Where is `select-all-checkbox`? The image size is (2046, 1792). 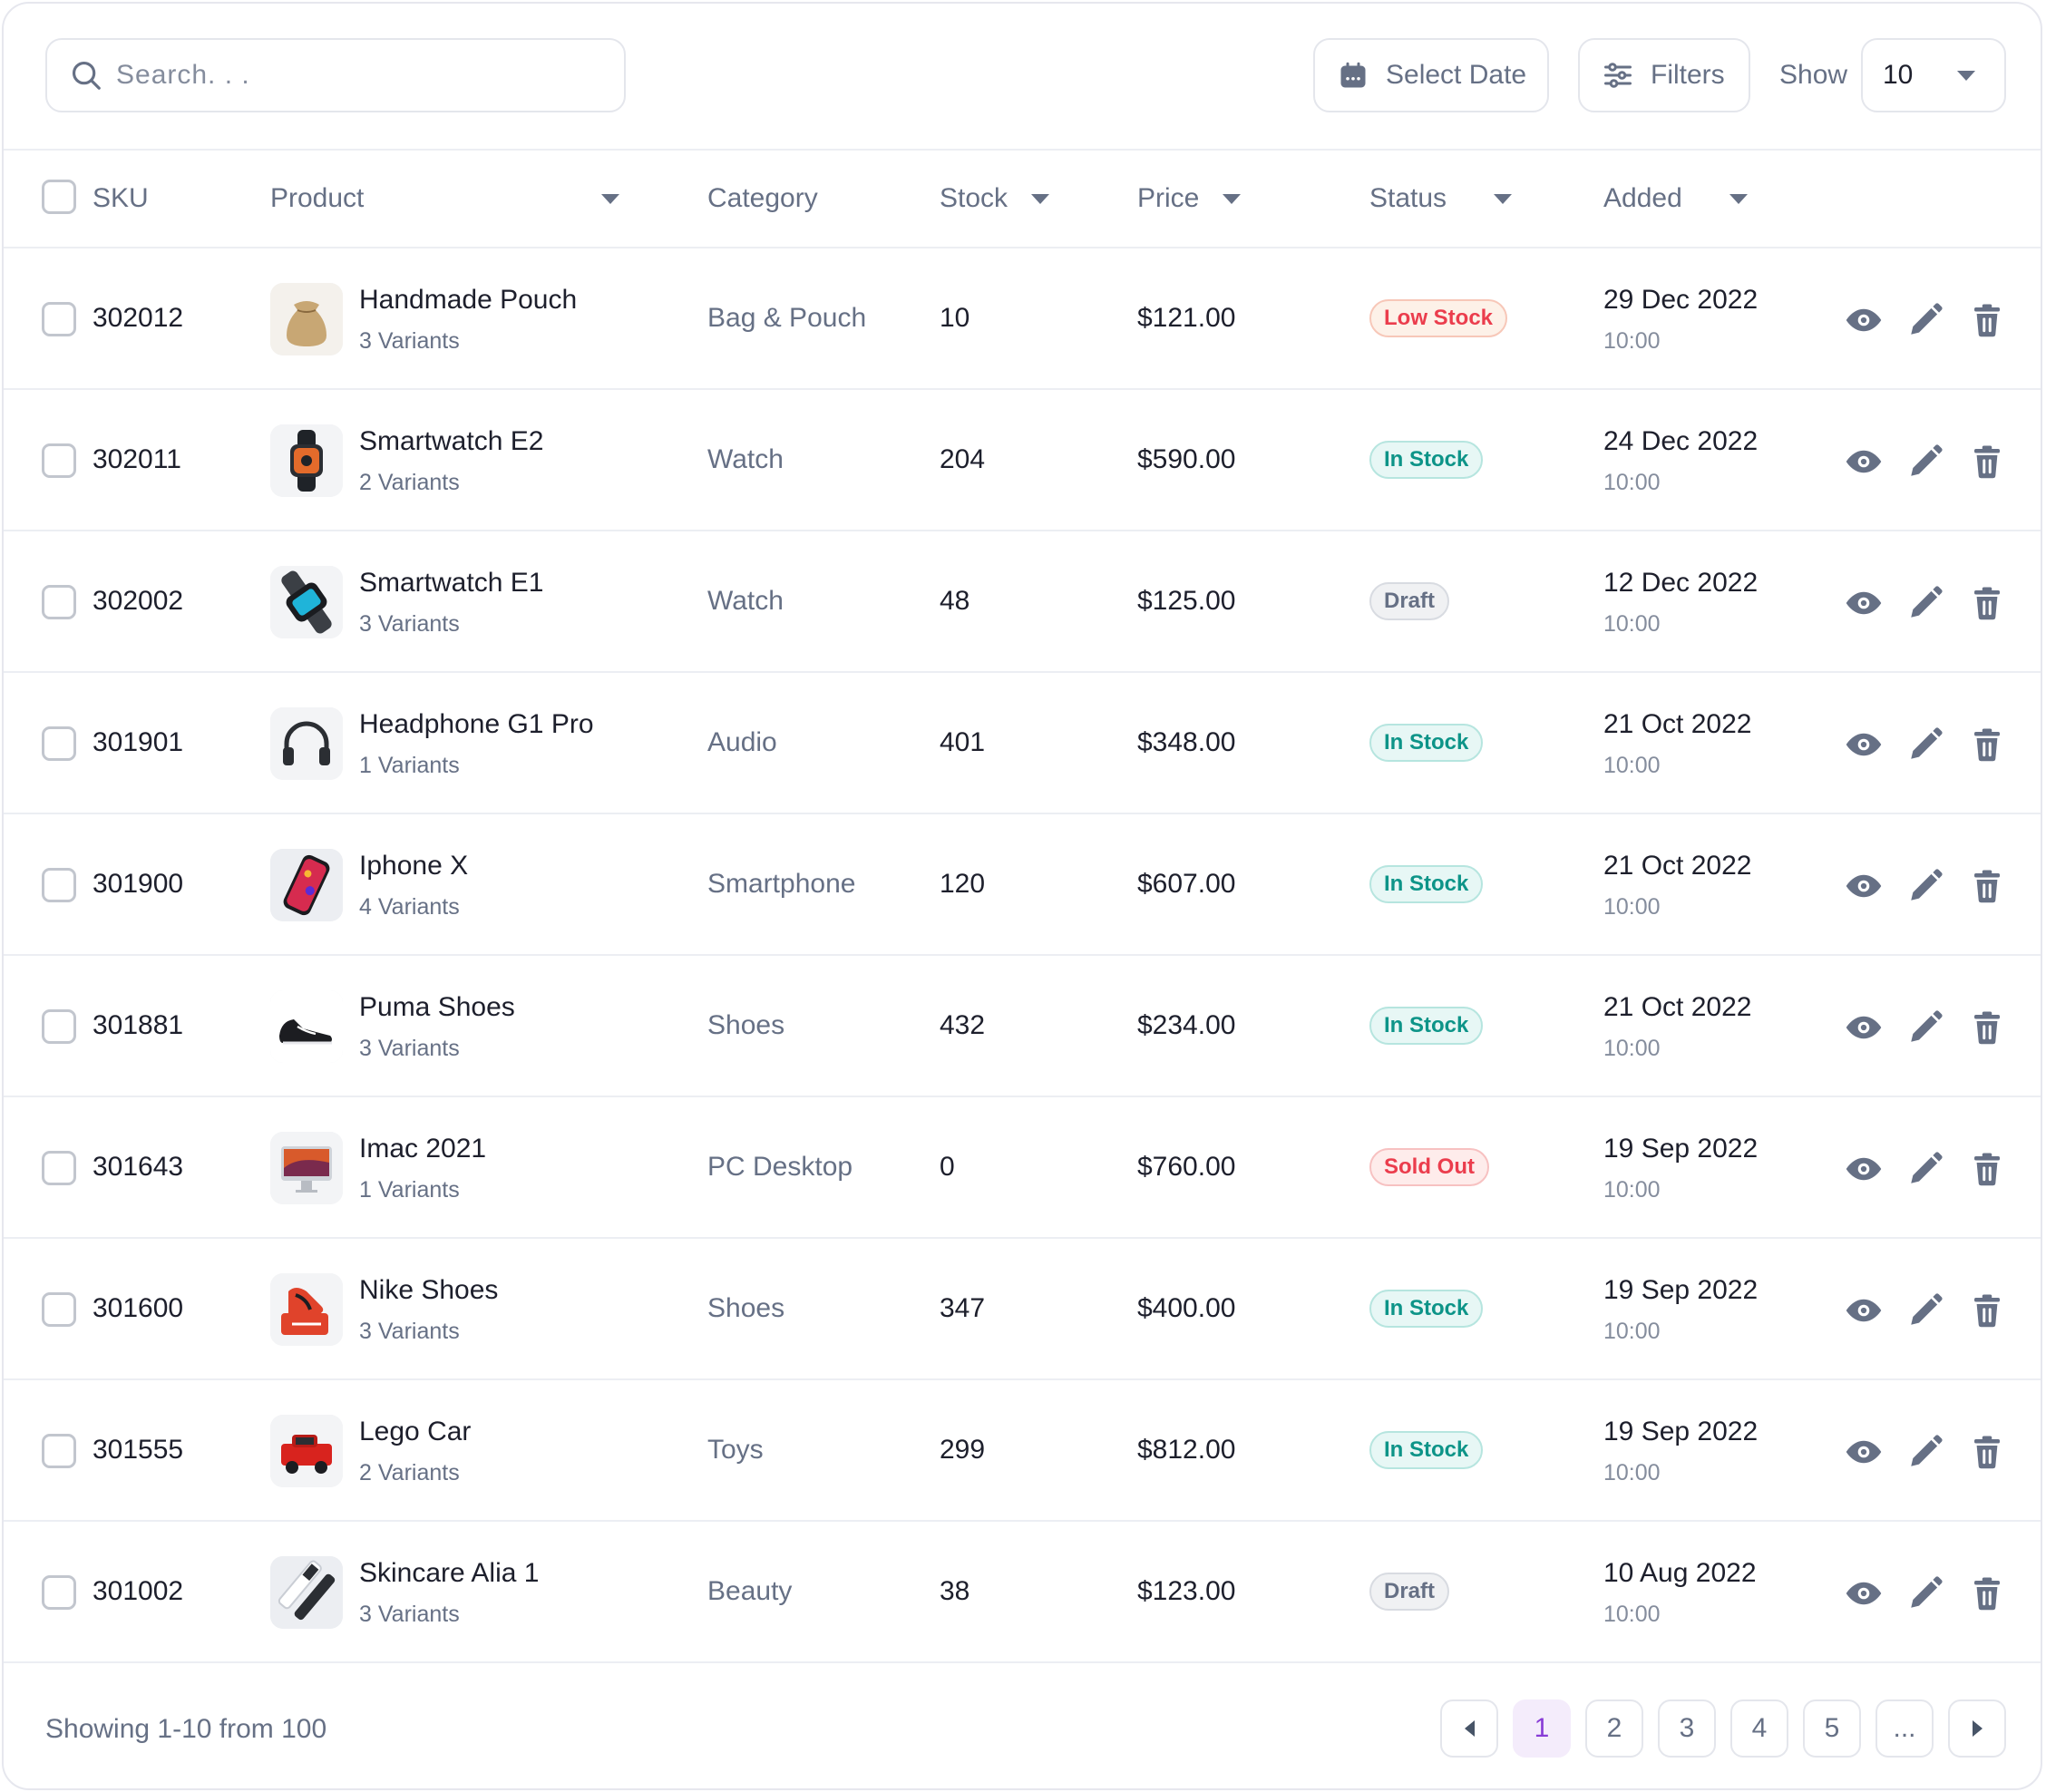 select-all-checkbox is located at coordinates (59, 197).